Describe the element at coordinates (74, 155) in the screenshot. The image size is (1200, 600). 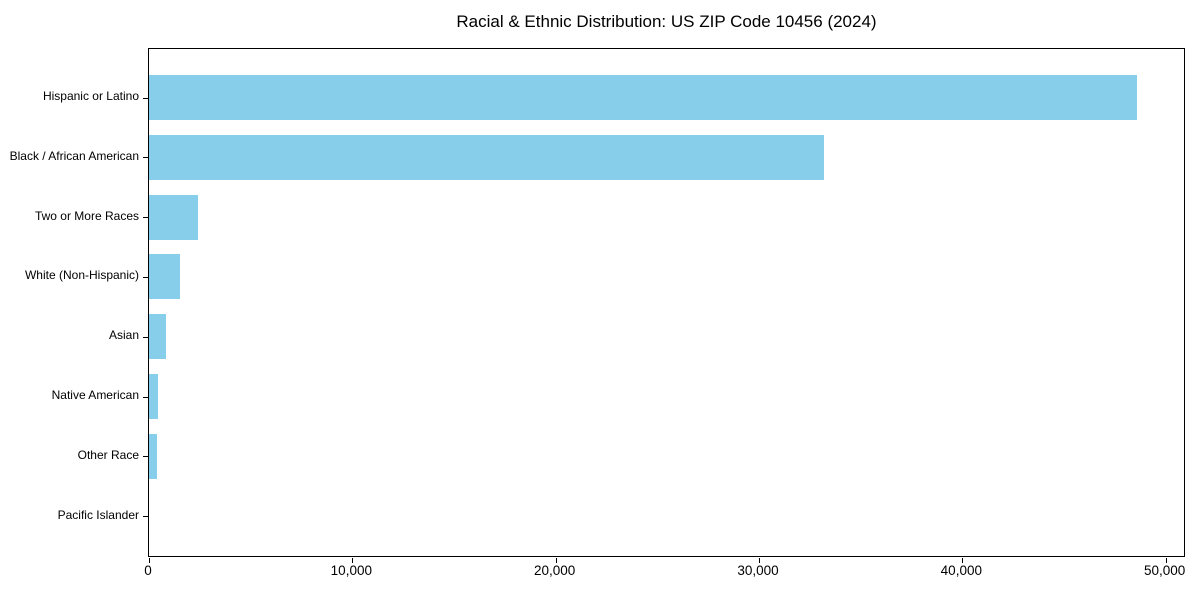
I see `y-axis-label: Black / African American` at that location.